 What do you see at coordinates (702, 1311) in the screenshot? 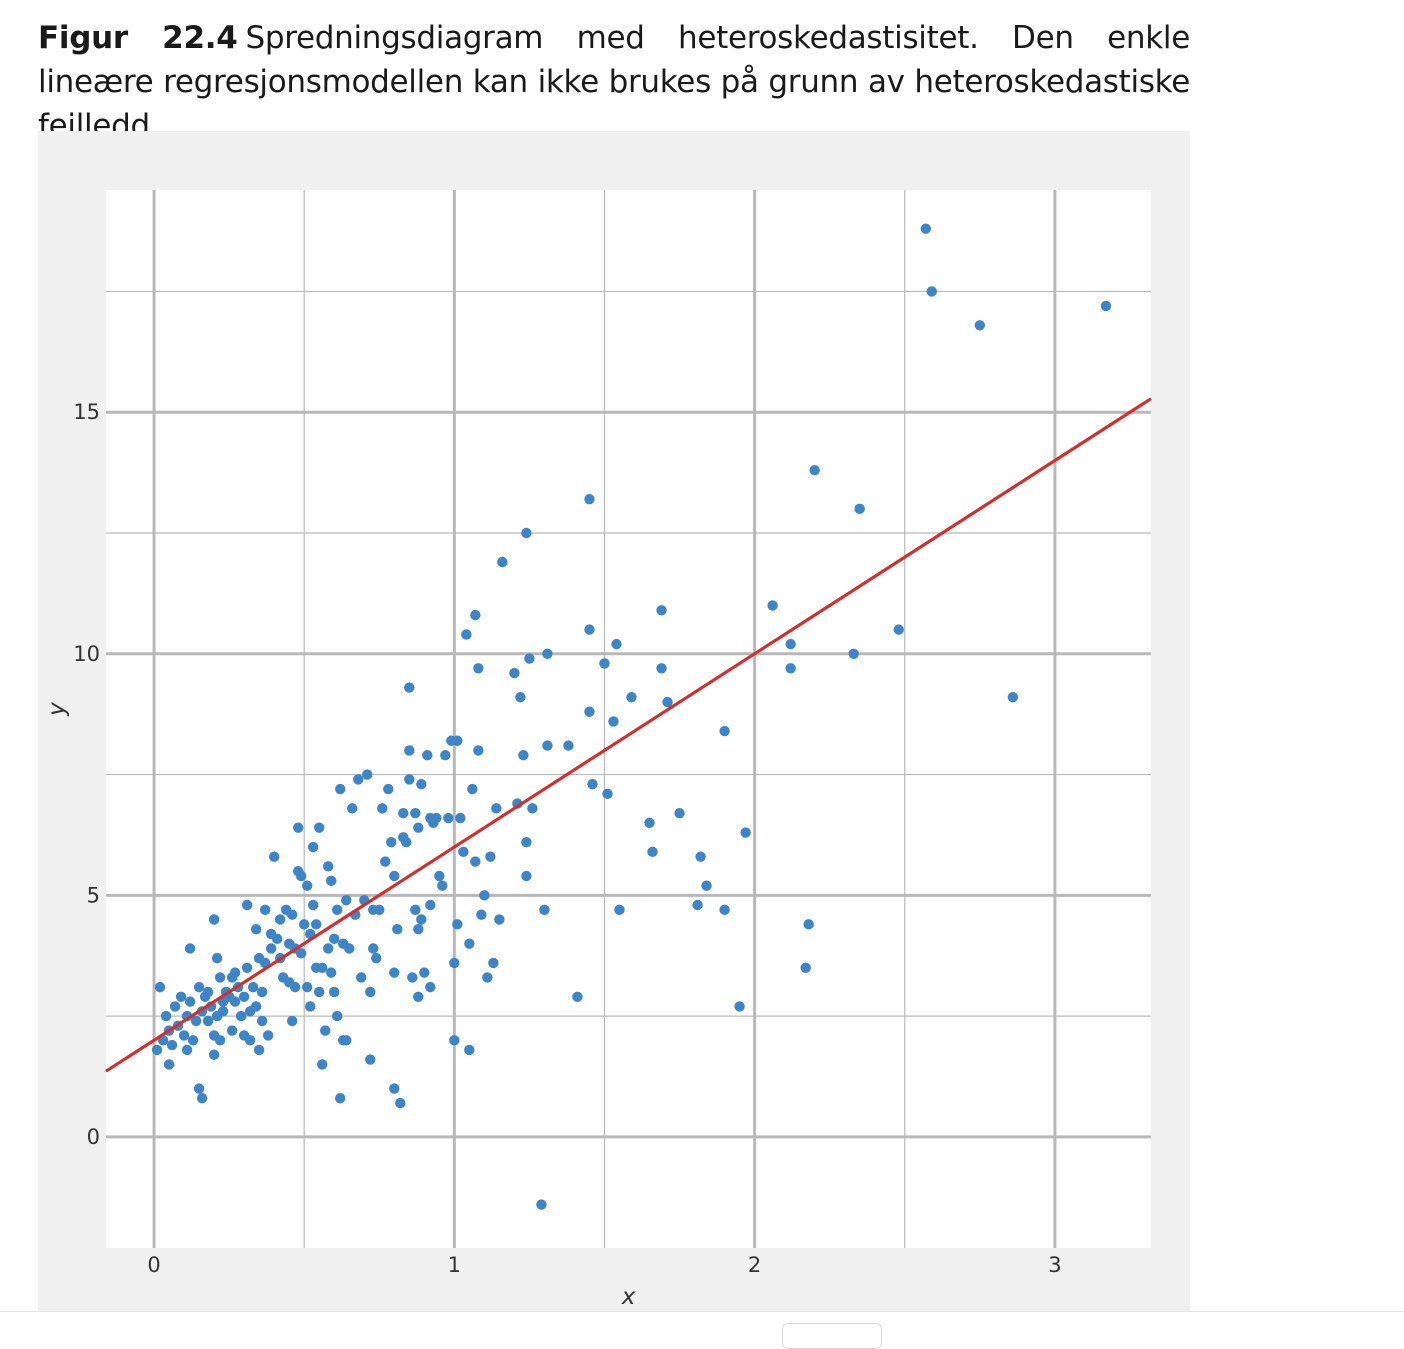
I see `page-divider` at bounding box center [702, 1311].